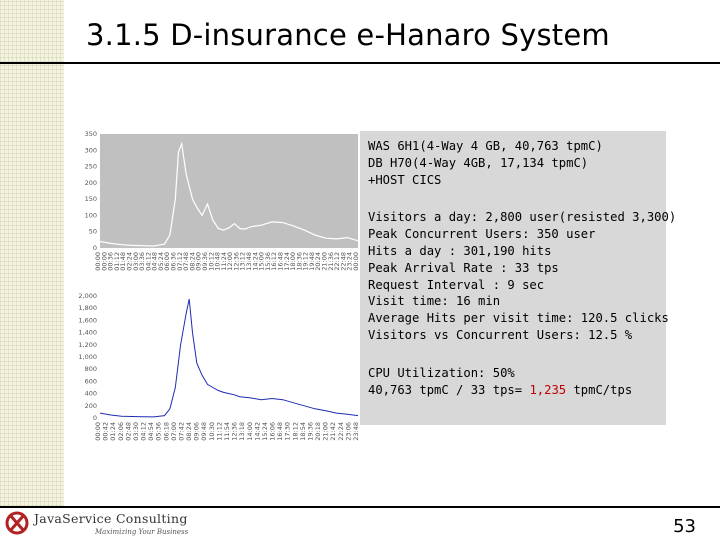 This screenshot has height=540, width=720. Describe the element at coordinates (142, 532) in the screenshot. I see `logo-tagline: Maximizing Your Business` at that location.